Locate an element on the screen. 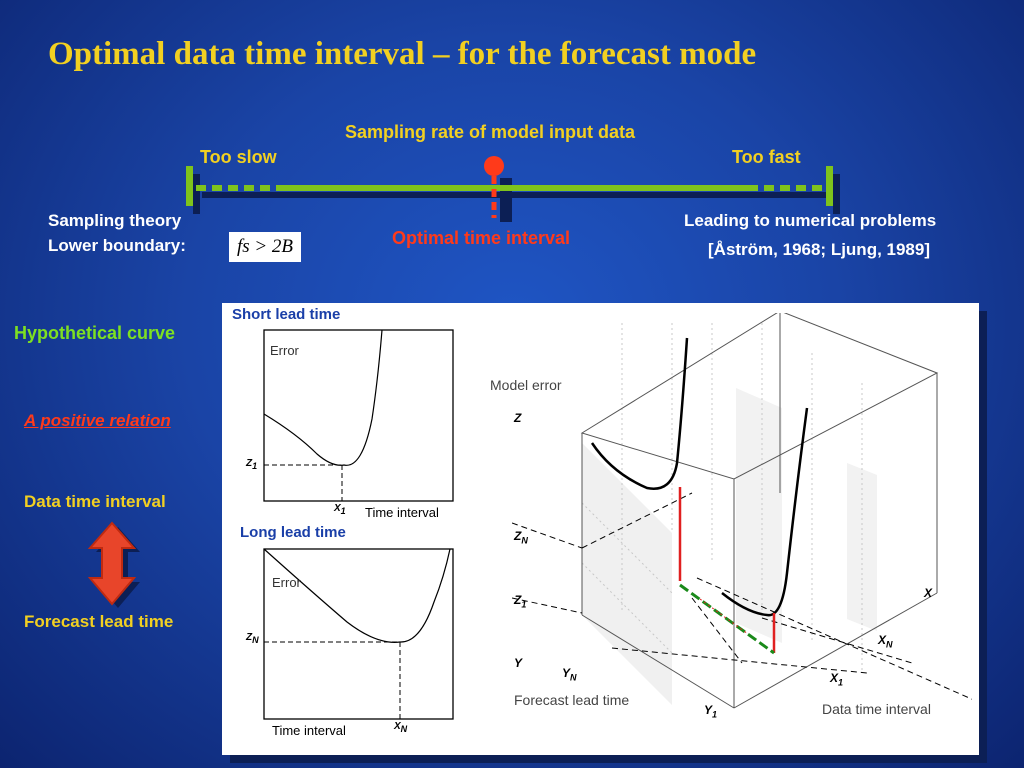 This screenshot has width=1024, height=768. long-time-interval-label: Time interval is located at coordinates (309, 730).